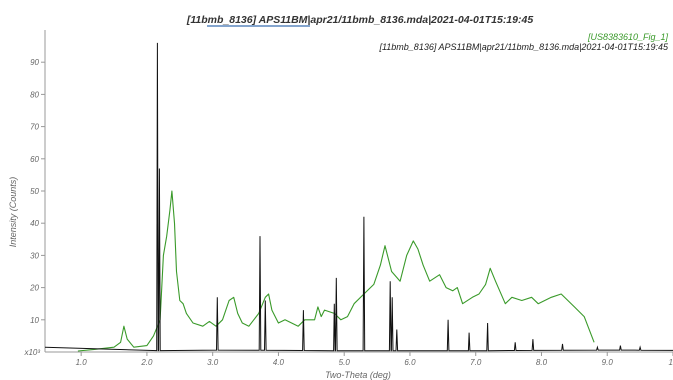 This screenshot has width=673, height=380. Describe the element at coordinates (345, 362) in the screenshot. I see `x-tick-label: 5.0` at that location.